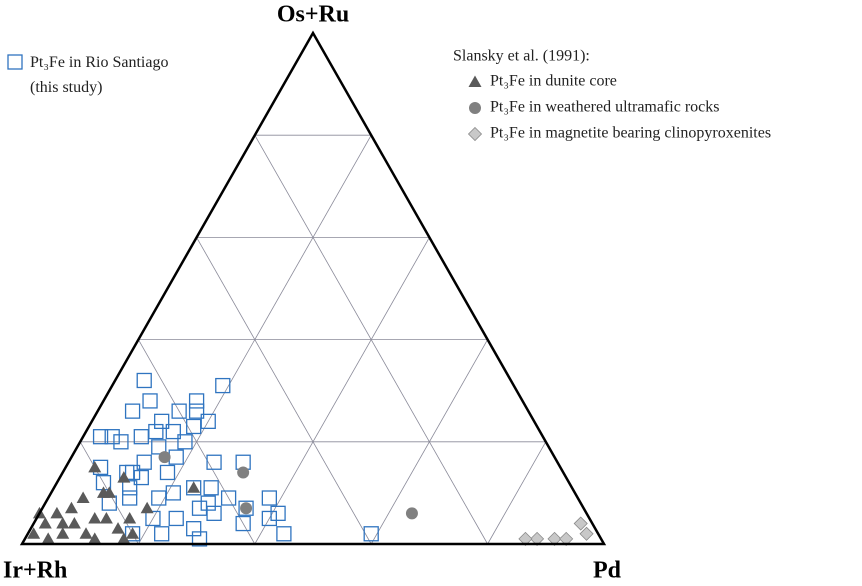 Image resolution: width=862 pixels, height=586 pixels. What do you see at coordinates (605, 107) in the screenshot?
I see `legend-entry: Pt₃Fe in weathered ultramafic rocks` at bounding box center [605, 107].